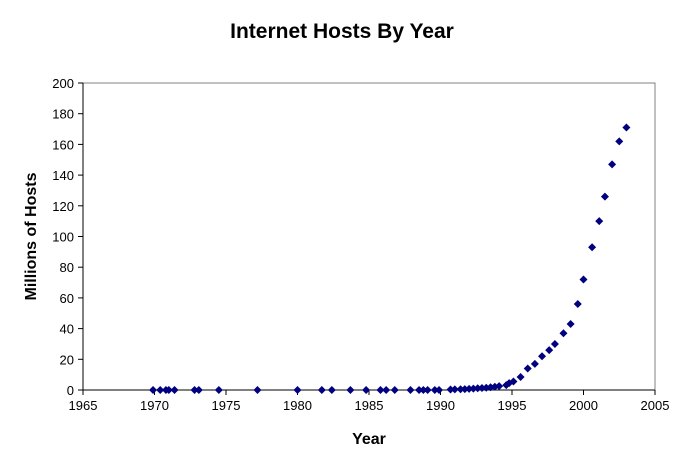 The width and height of the screenshot is (684, 468). What do you see at coordinates (342, 31) in the screenshot?
I see `chart-title: Internet Hosts By Year` at bounding box center [342, 31].